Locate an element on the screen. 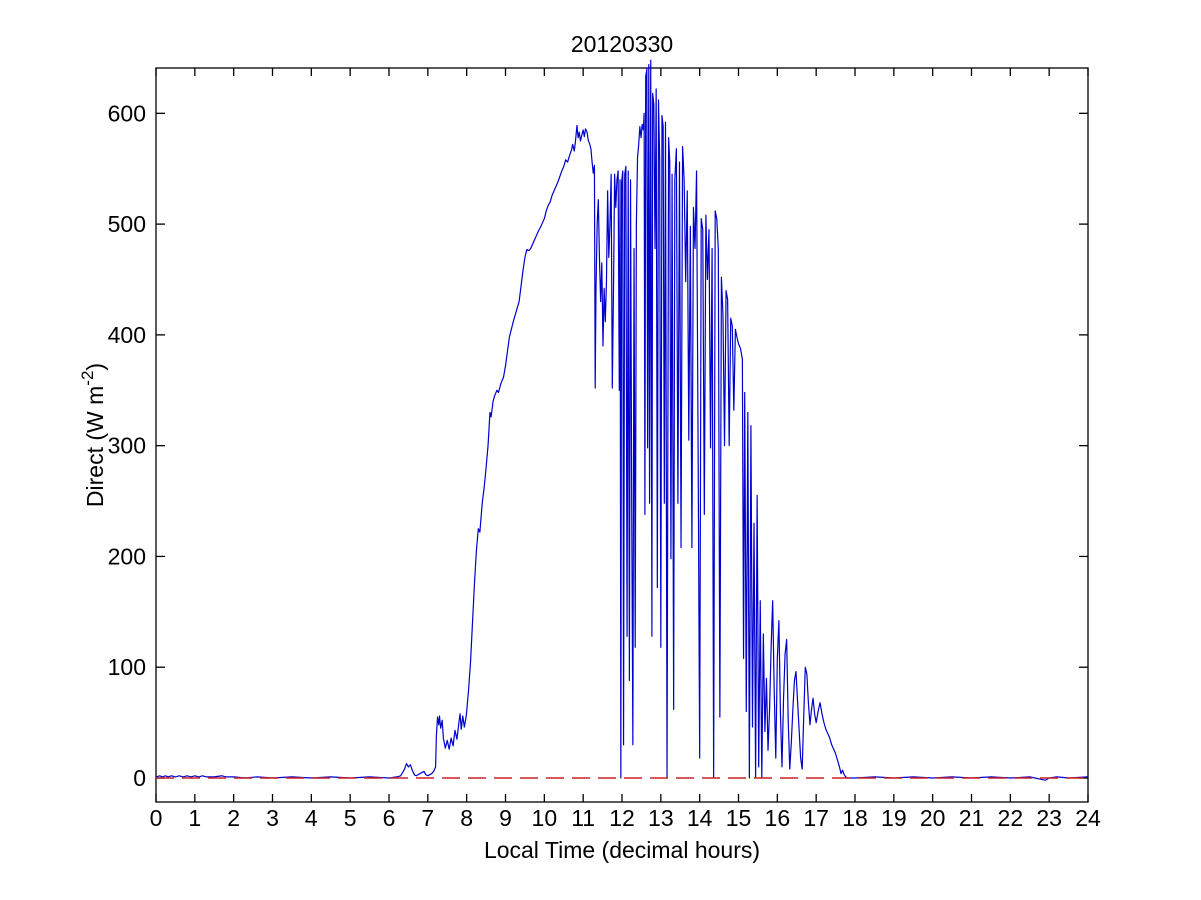 This screenshot has height=900, width=1201. x-tick-label: 8 is located at coordinates (466, 818).